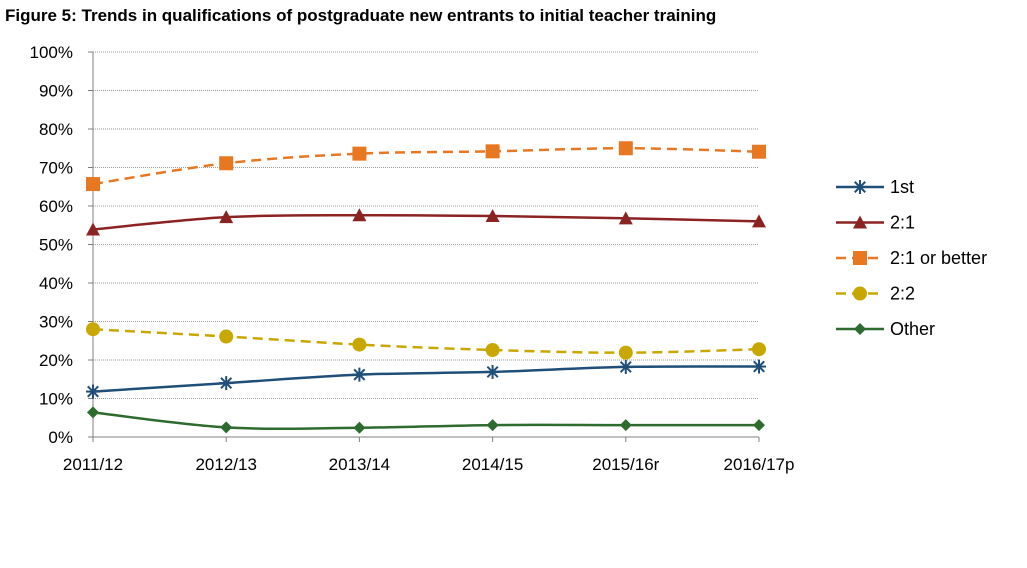 The image size is (1027, 568). What do you see at coordinates (759, 464) in the screenshot?
I see `x-tick-label: 2016/17p` at bounding box center [759, 464].